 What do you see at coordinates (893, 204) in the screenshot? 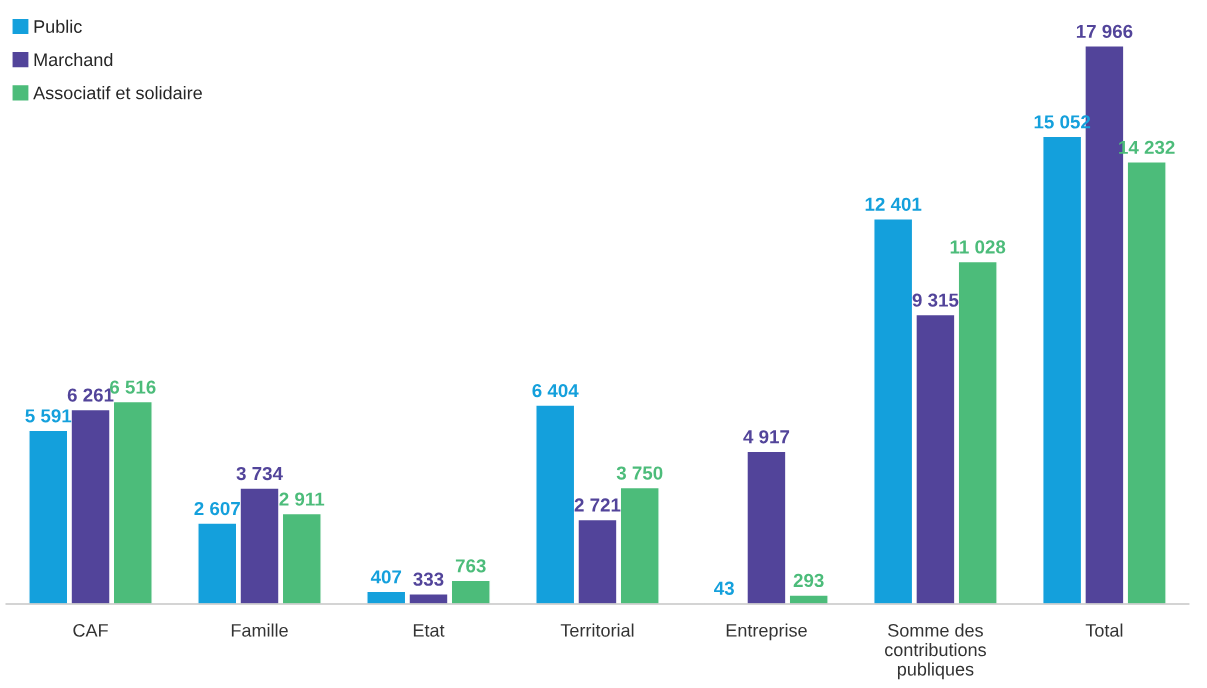
I see `data-label: 12 401` at bounding box center [893, 204].